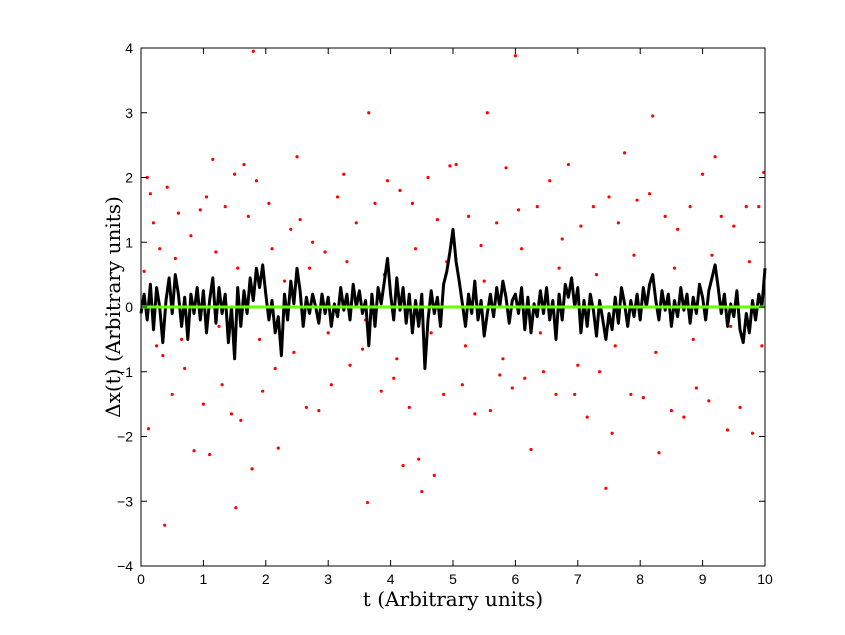 This screenshot has width=845, height=635. What do you see at coordinates (129, 307) in the screenshot?
I see `y-tick-label: 0` at bounding box center [129, 307].